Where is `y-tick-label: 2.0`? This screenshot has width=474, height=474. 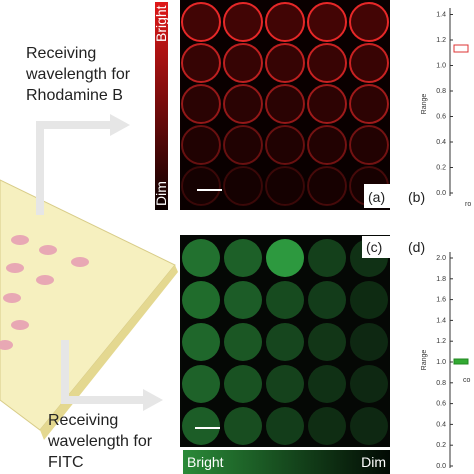
y-tick-label: 2.0 is located at coordinates (441, 258).